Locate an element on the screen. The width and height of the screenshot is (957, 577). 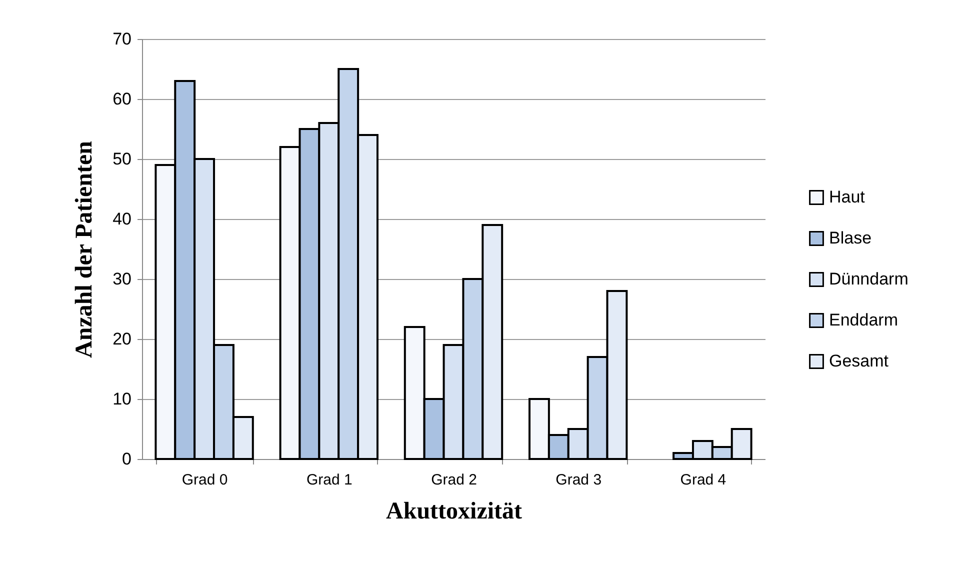
legend-label: Gesamt is located at coordinates (859, 361).